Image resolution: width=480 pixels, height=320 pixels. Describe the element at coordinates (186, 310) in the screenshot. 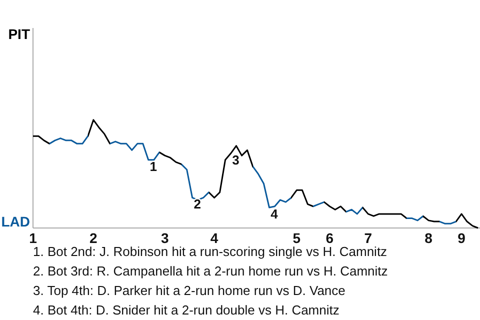

I see `text: 4. Bot 4th: D. Snider hit a 2-run double vs H. Camnitz` at that location.